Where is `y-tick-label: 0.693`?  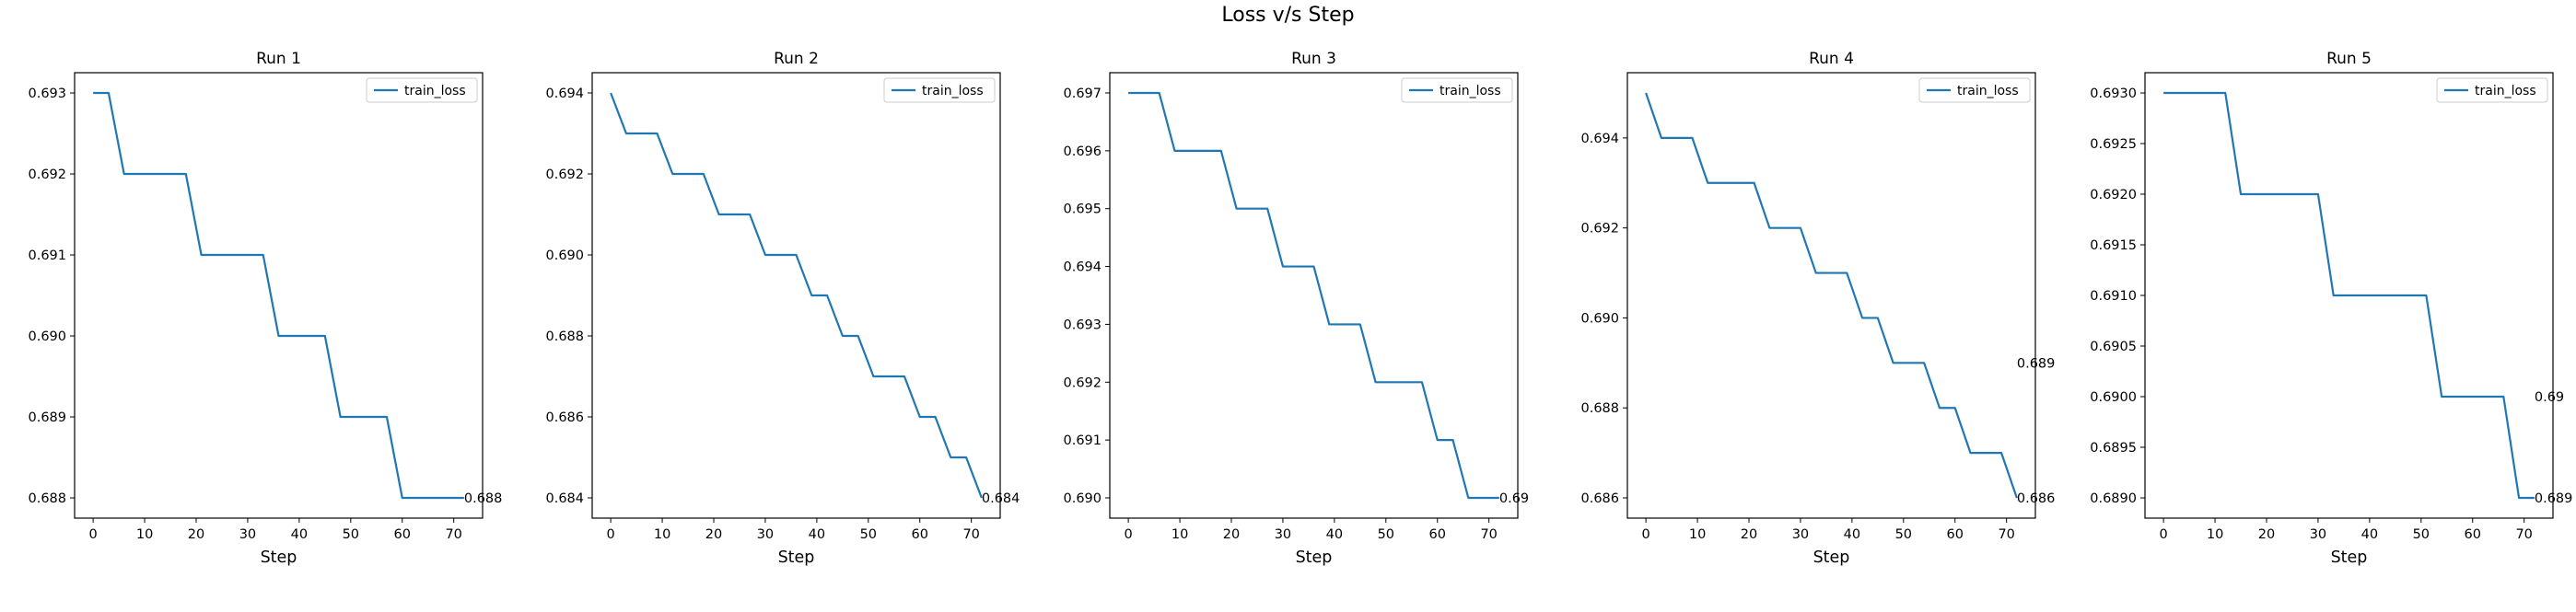 y-tick-label: 0.693 is located at coordinates (47, 94).